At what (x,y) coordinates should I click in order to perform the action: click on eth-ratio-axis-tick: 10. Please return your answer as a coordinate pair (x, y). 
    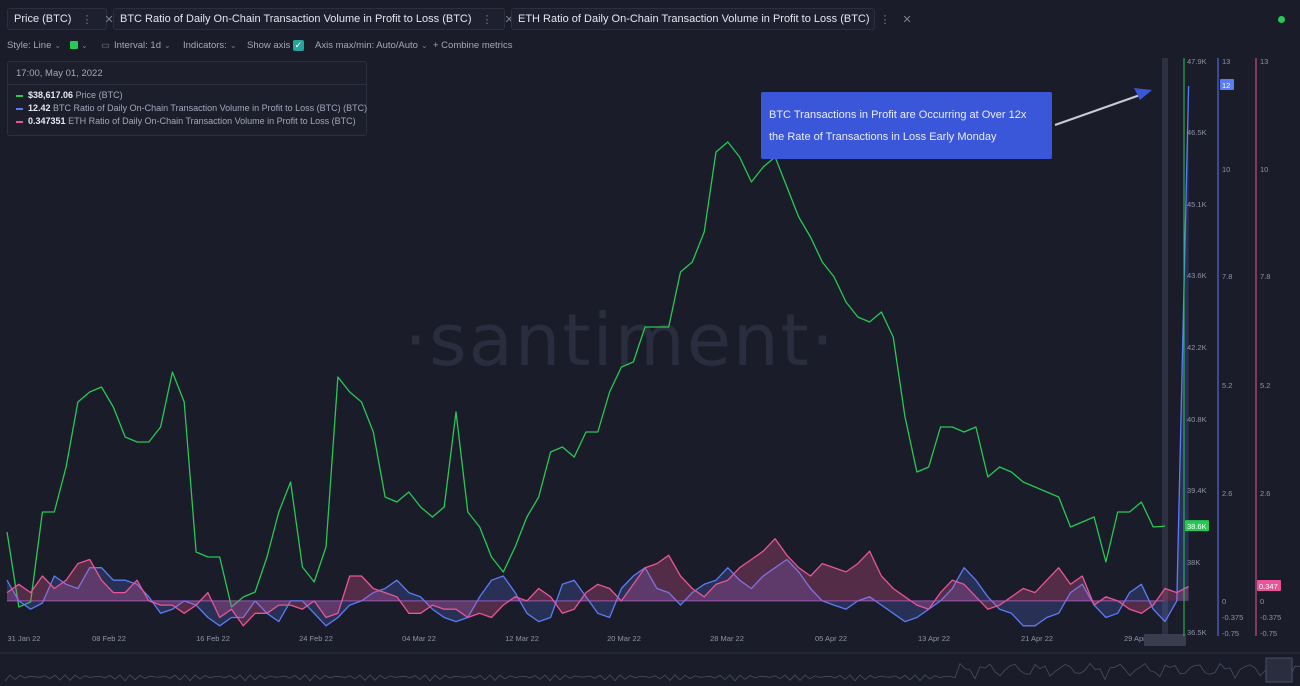
    Looking at the image, I should click on (1264, 169).